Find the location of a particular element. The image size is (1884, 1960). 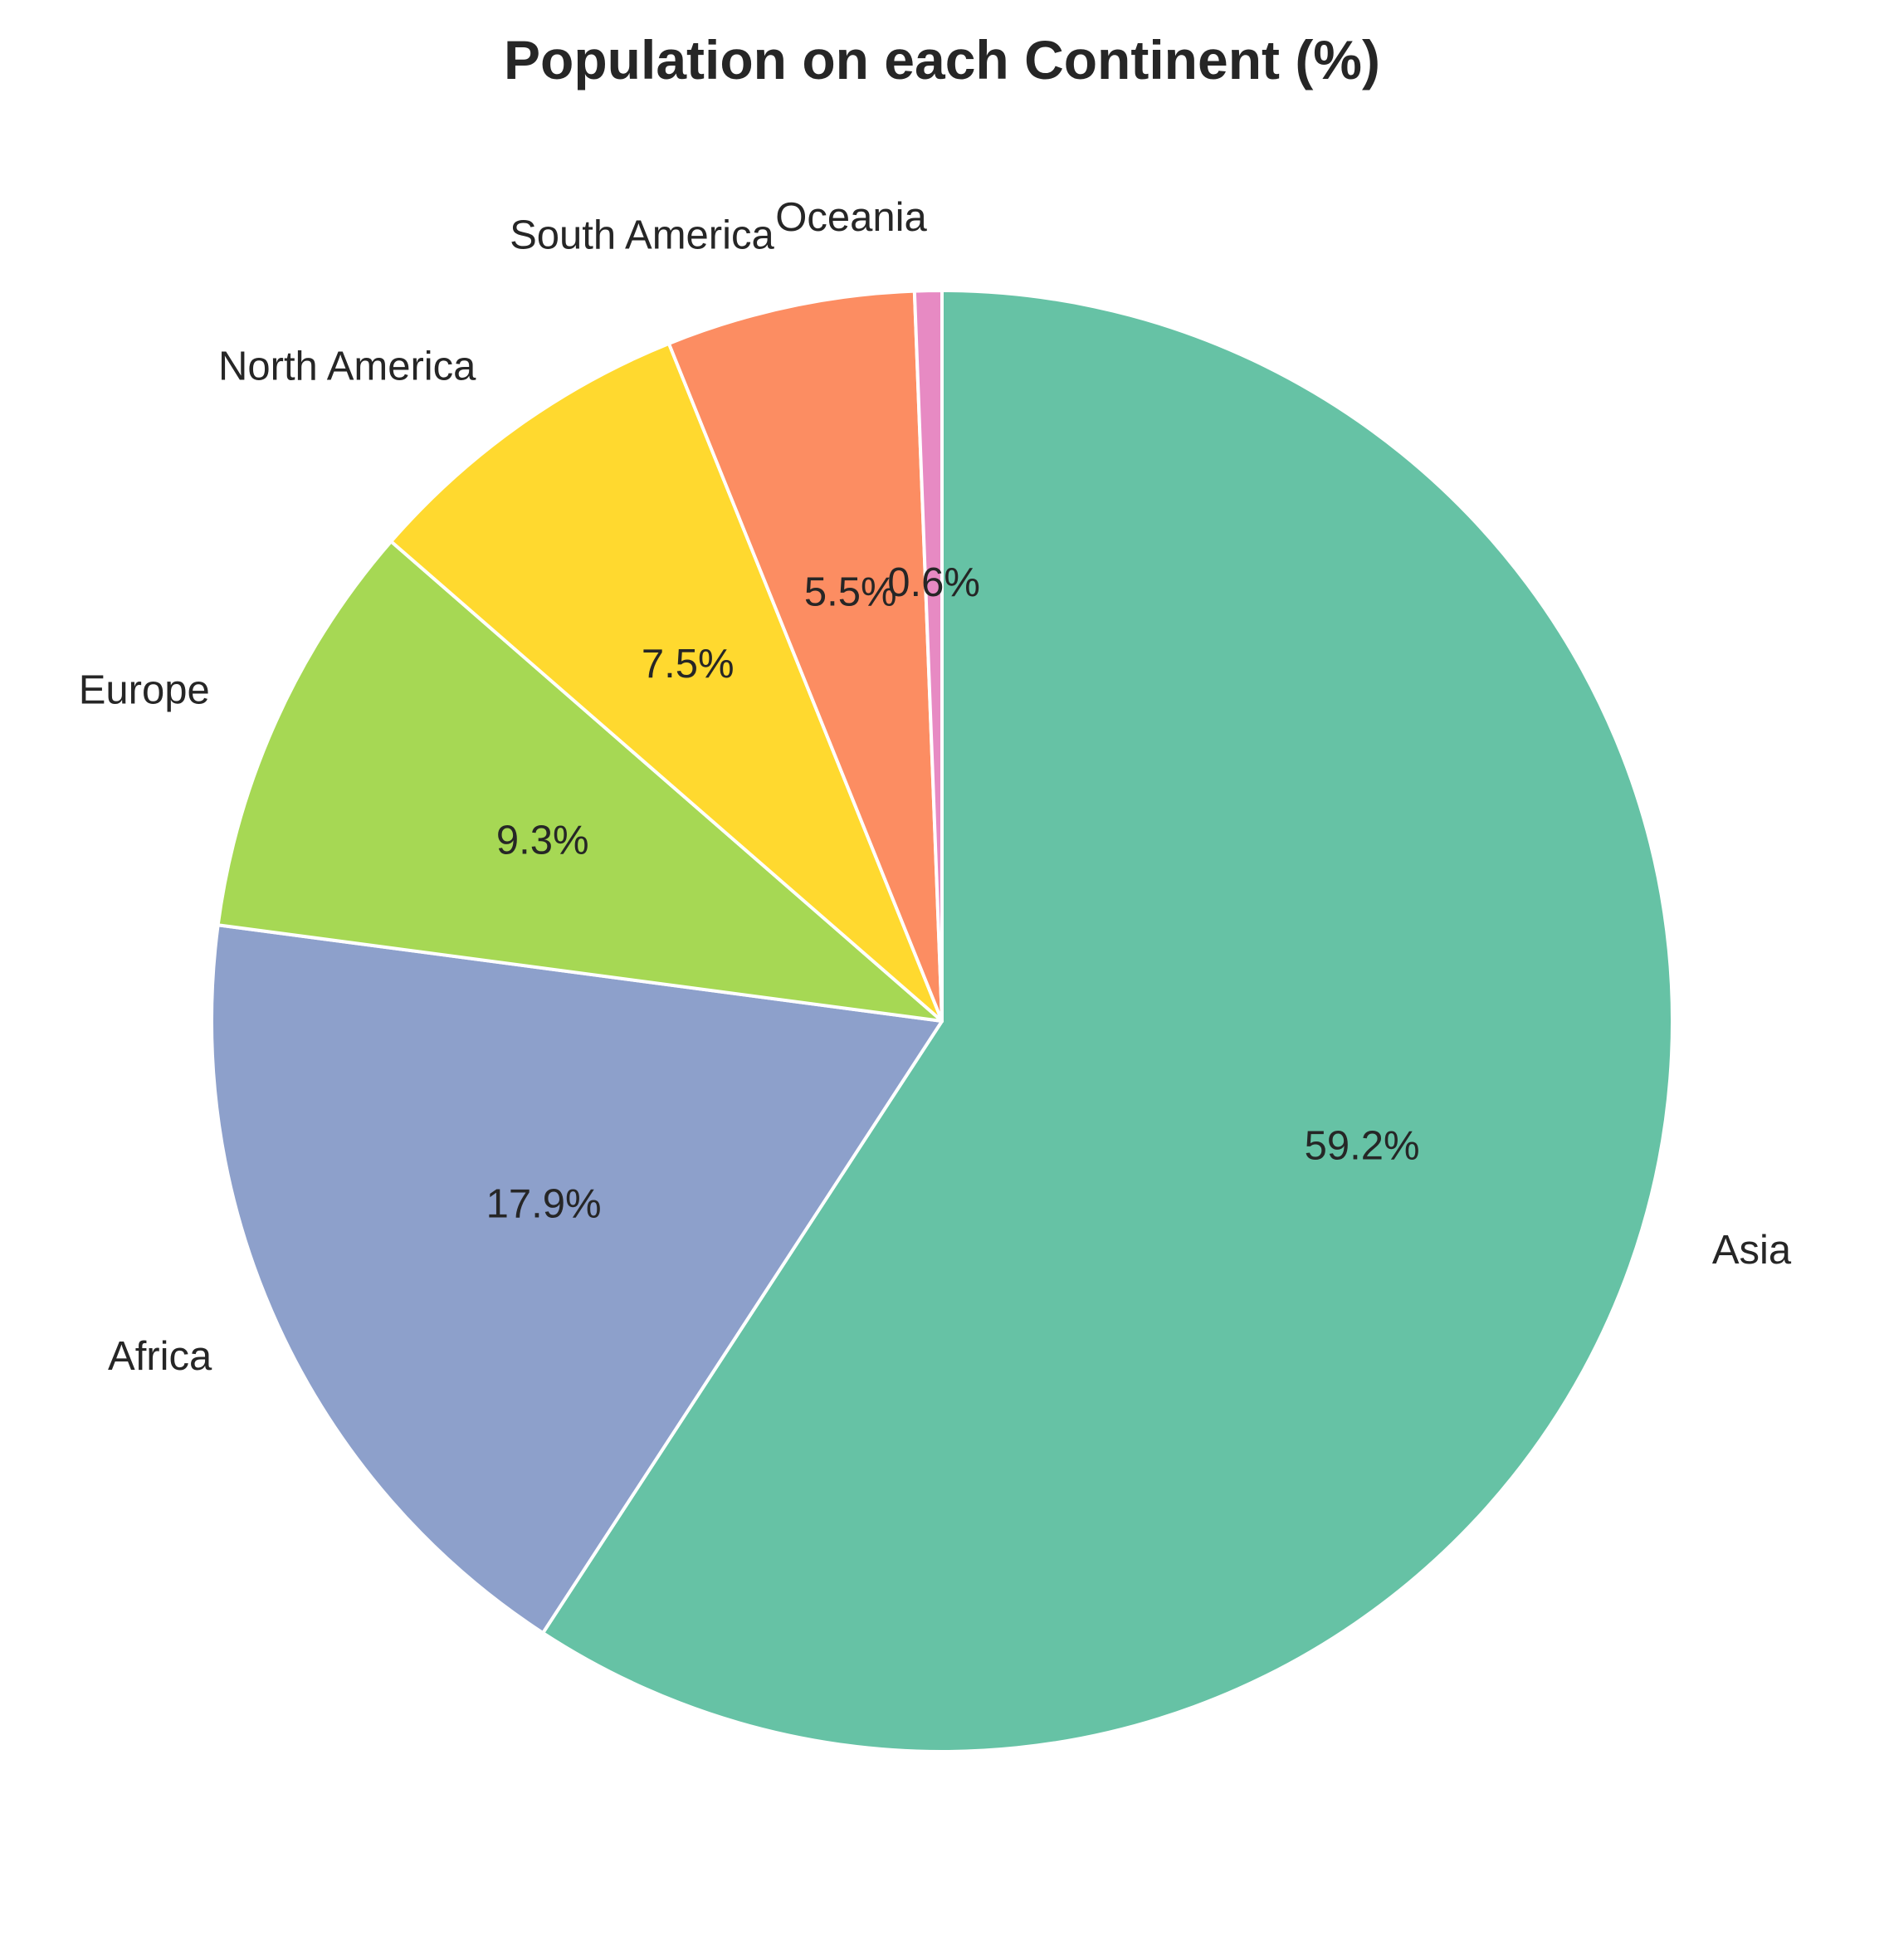

label-north-america: North America is located at coordinates (347, 367).